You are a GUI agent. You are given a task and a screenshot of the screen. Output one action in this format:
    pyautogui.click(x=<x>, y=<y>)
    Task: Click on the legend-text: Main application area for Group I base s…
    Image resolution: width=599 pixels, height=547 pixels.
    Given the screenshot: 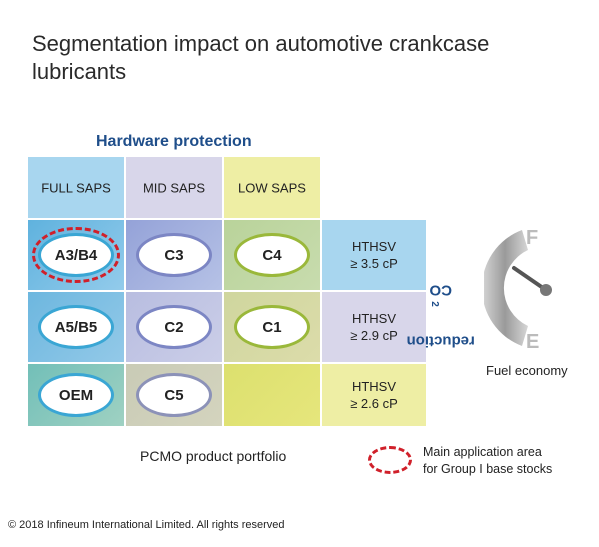 What is the action you would take?
    pyautogui.click(x=487, y=461)
    